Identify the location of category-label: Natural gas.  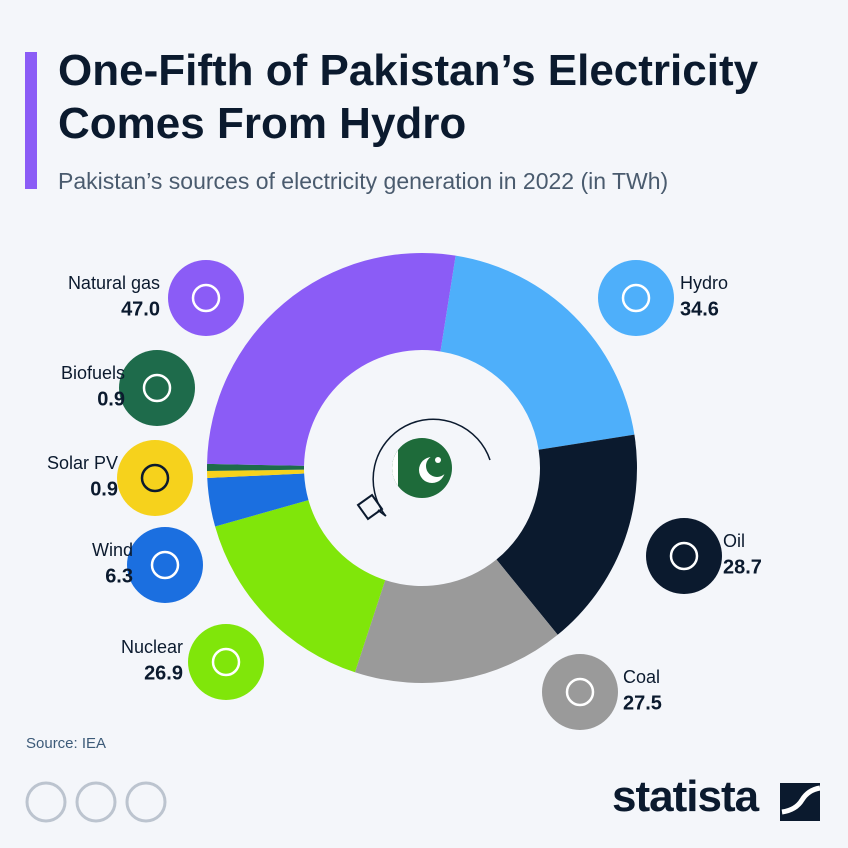
(114, 283).